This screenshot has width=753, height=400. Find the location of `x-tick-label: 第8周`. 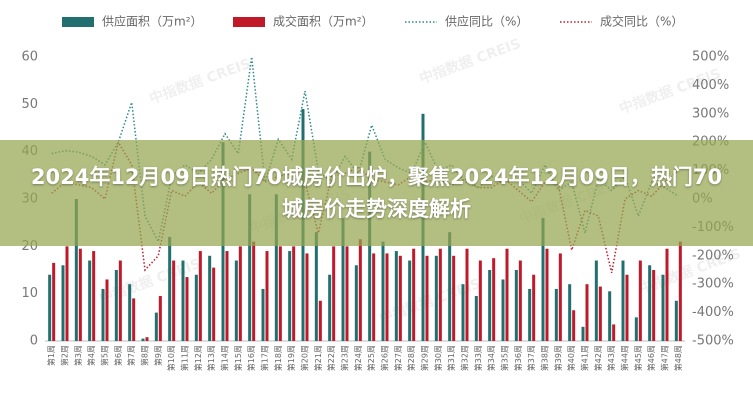

x-tick-label: 第8周 is located at coordinates (145, 355).